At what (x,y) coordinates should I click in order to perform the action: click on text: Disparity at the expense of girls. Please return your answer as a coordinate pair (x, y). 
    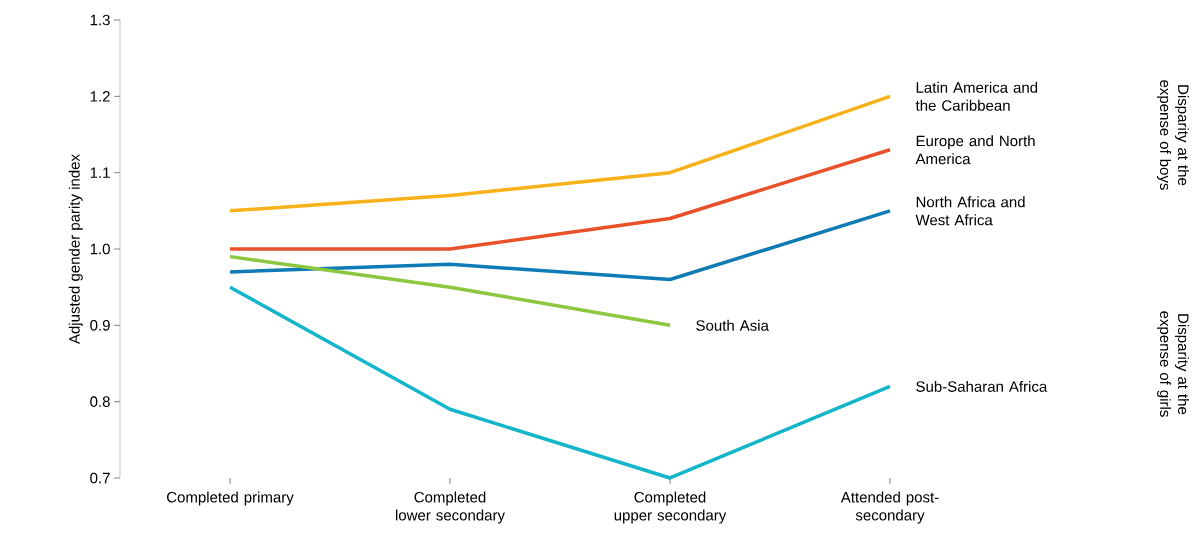
    Looking at the image, I should click on (1173, 364).